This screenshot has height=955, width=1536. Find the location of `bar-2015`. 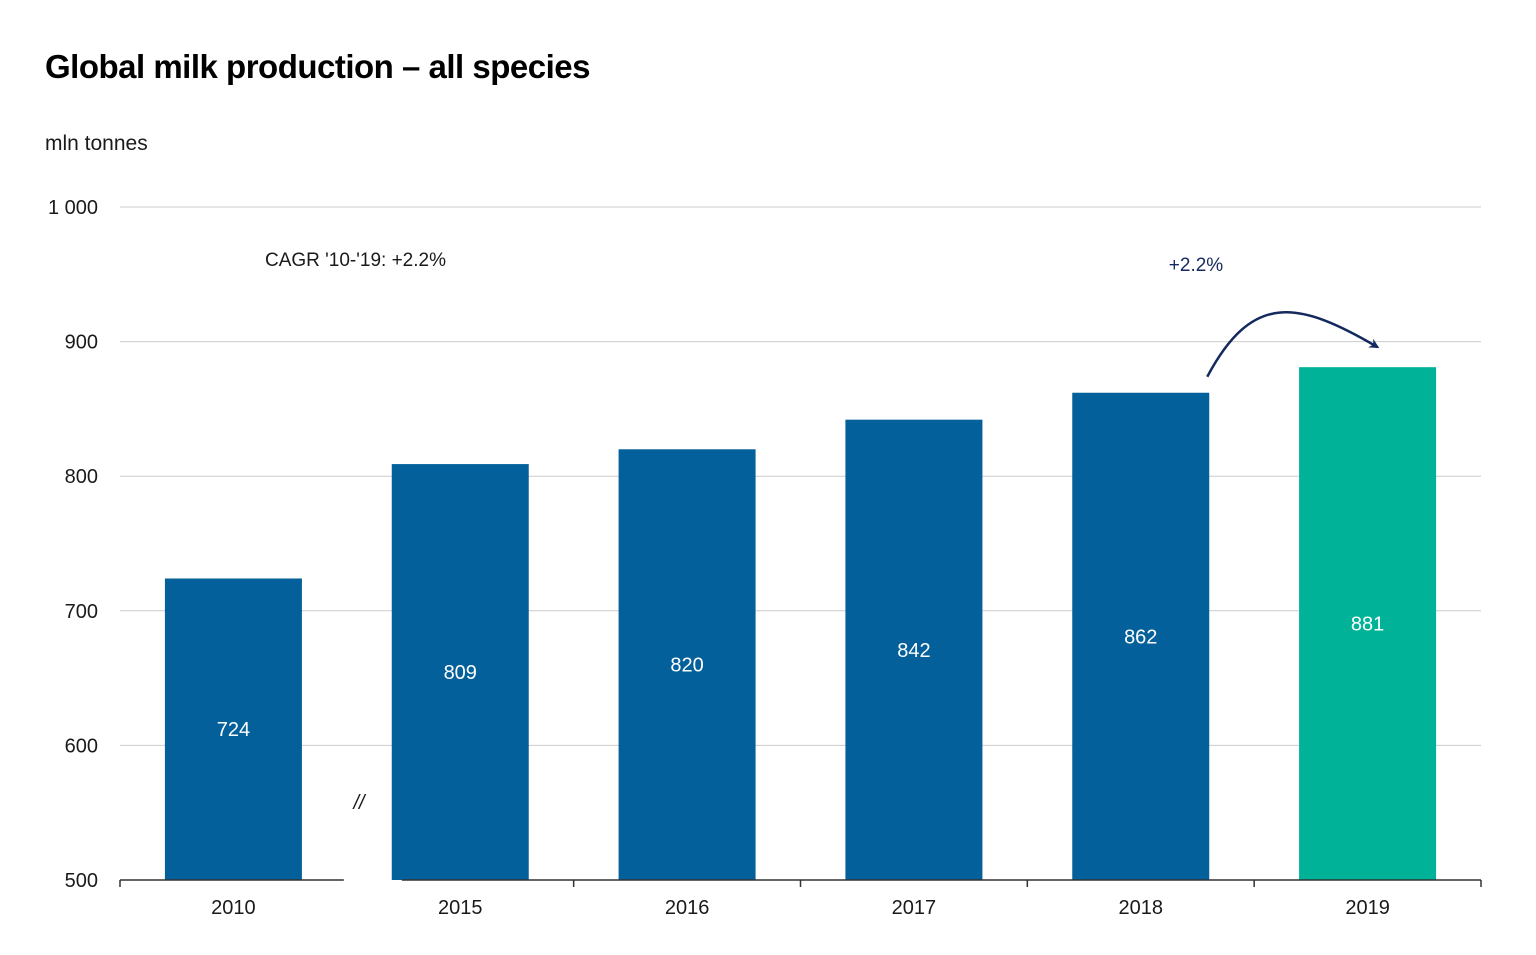

bar-2015 is located at coordinates (460, 672).